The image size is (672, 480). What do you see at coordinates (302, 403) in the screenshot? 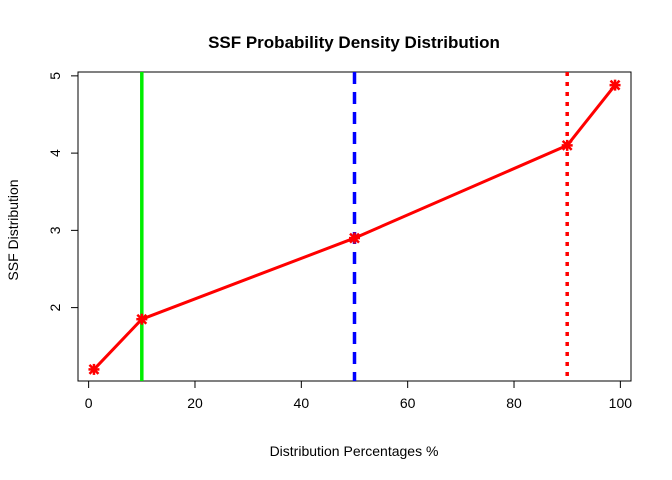
I see `x-tick-label: 40` at bounding box center [302, 403].